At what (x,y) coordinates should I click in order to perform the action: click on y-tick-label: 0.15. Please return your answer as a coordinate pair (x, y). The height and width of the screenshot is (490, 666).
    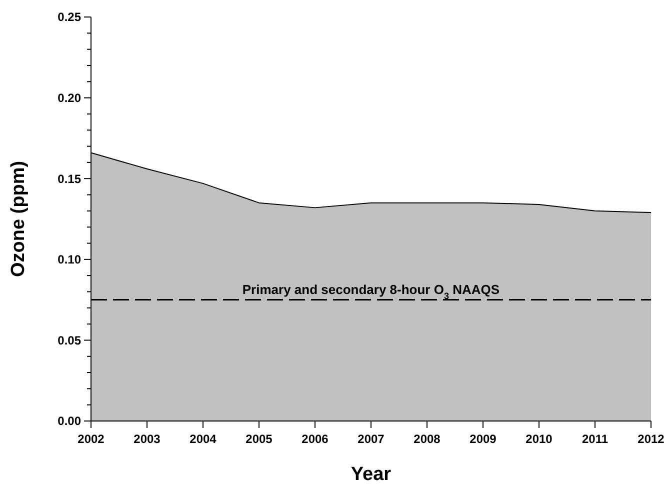
    Looking at the image, I should click on (70, 179).